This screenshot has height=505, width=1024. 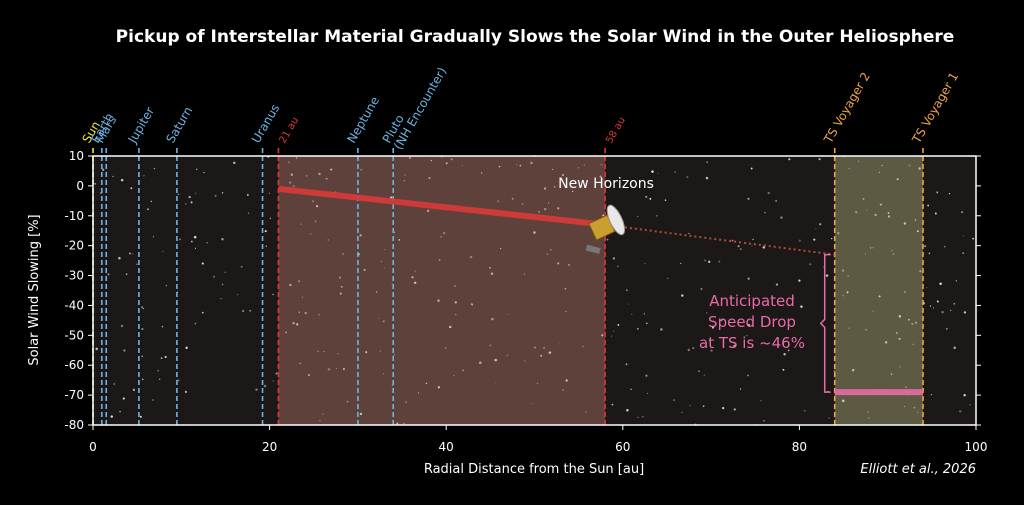 I want to click on annotation: Anticipated, so click(x=752, y=301).